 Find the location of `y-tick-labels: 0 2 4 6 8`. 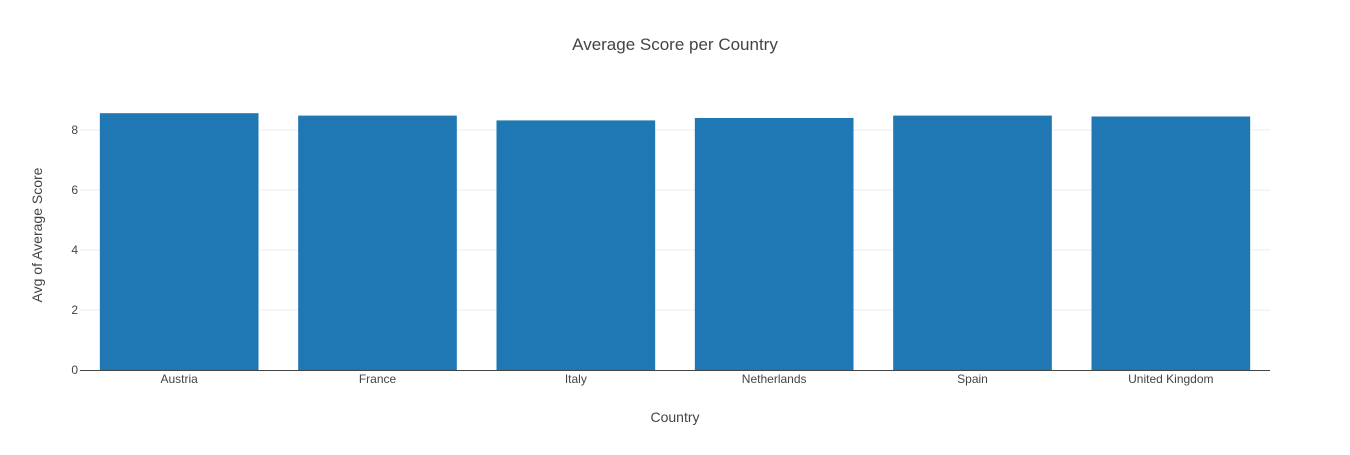

y-tick-labels: 0 2 4 6 8 is located at coordinates (74, 250).